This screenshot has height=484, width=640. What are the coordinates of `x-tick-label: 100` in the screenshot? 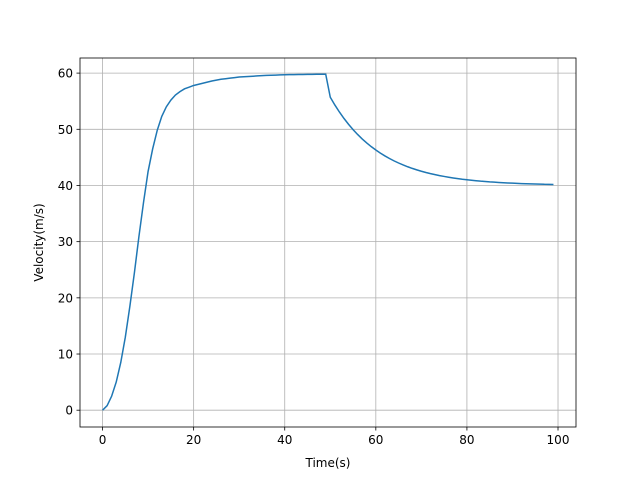 It's located at (558, 440).